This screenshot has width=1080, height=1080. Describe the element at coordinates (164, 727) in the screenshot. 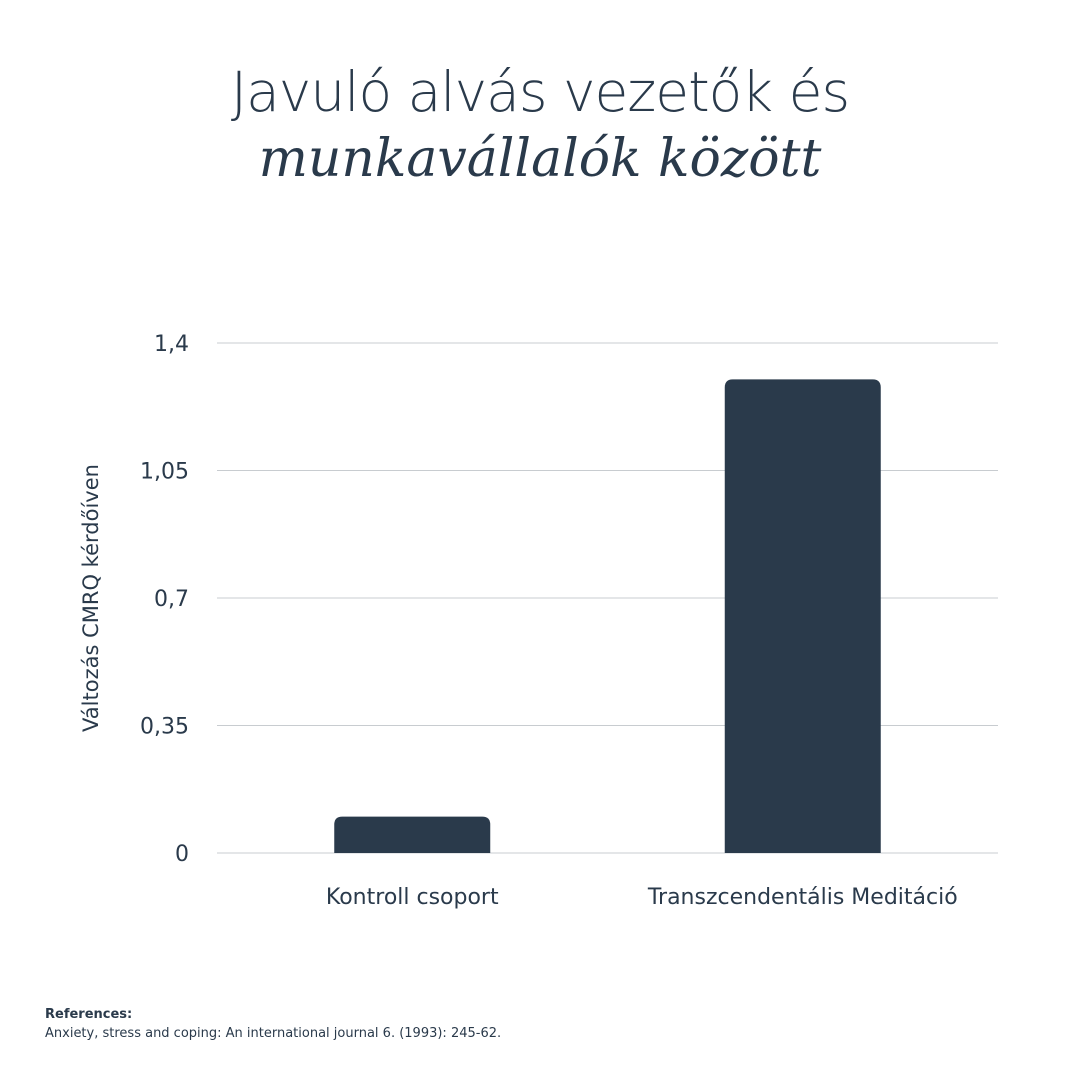

I see `y-tick-label: 0,35` at that location.